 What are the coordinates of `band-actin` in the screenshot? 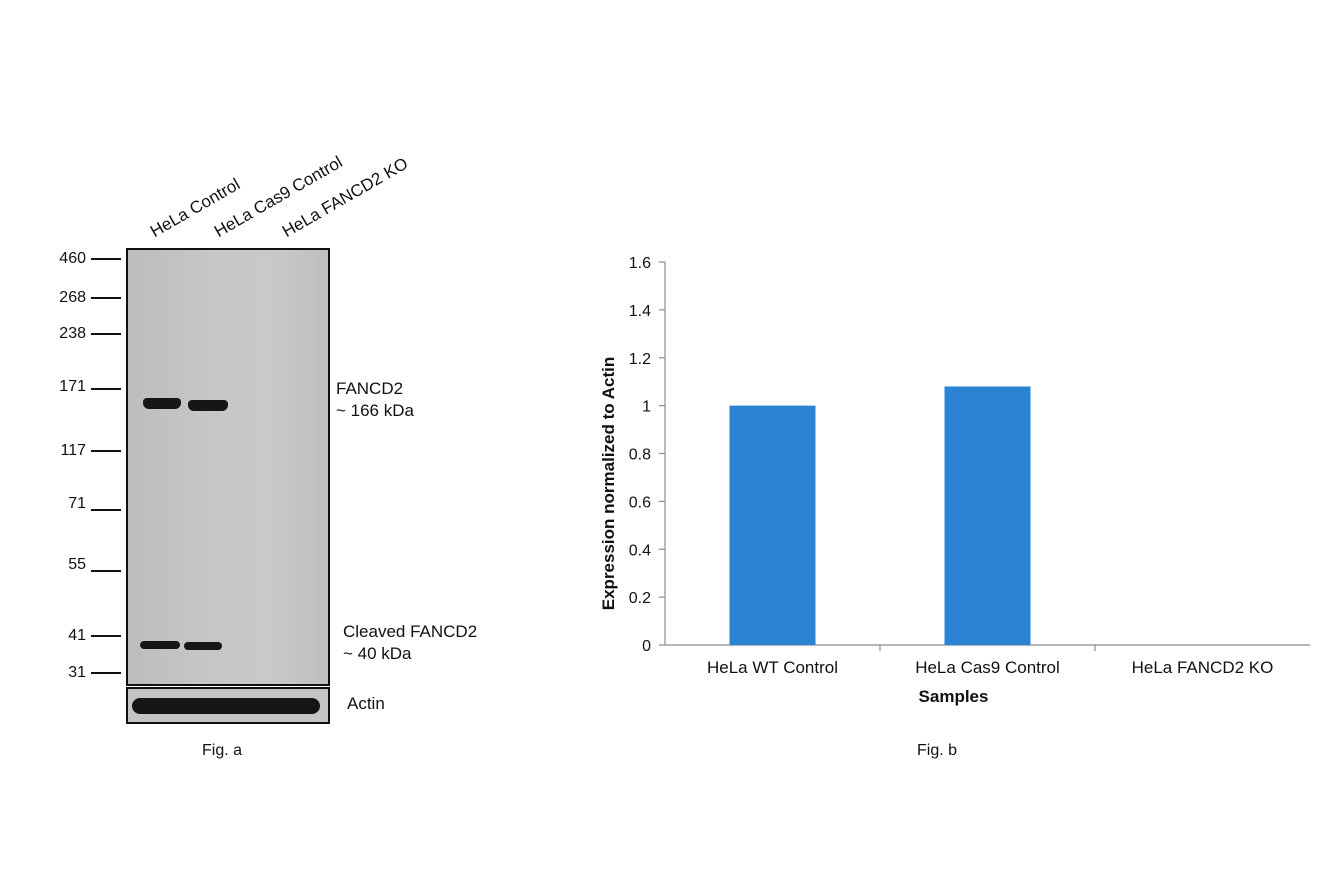 It's located at (226, 706).